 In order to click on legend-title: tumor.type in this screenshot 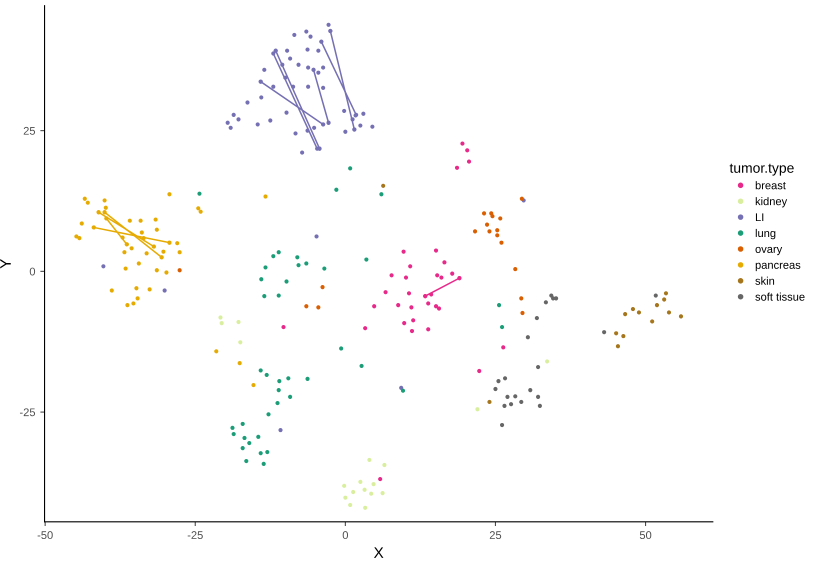, I will do `click(762, 170)`.